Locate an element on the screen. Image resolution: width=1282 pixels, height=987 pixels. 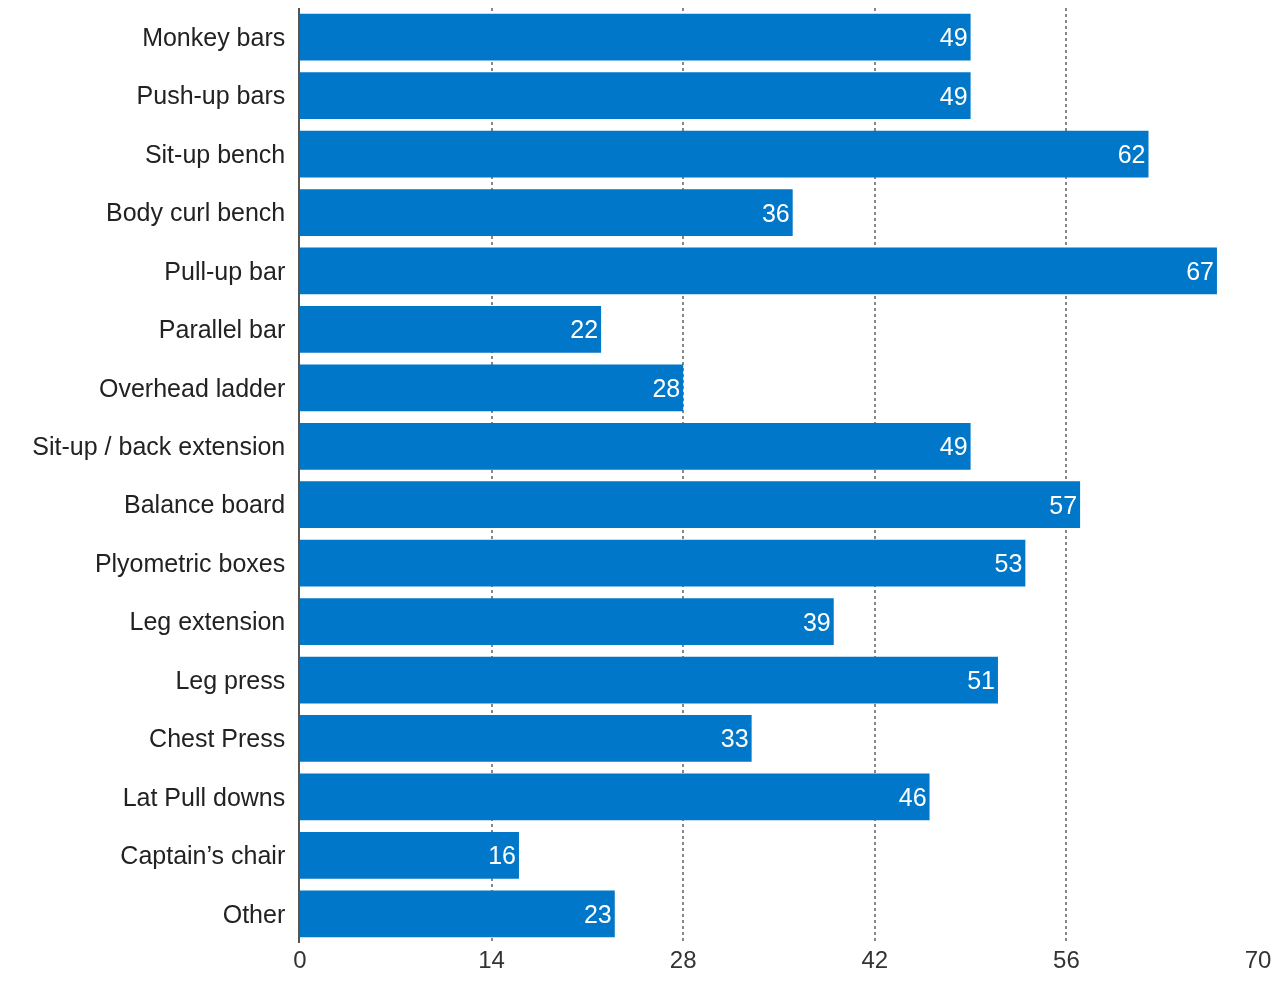
y-tick-label: Sit-up bench is located at coordinates (215, 153).